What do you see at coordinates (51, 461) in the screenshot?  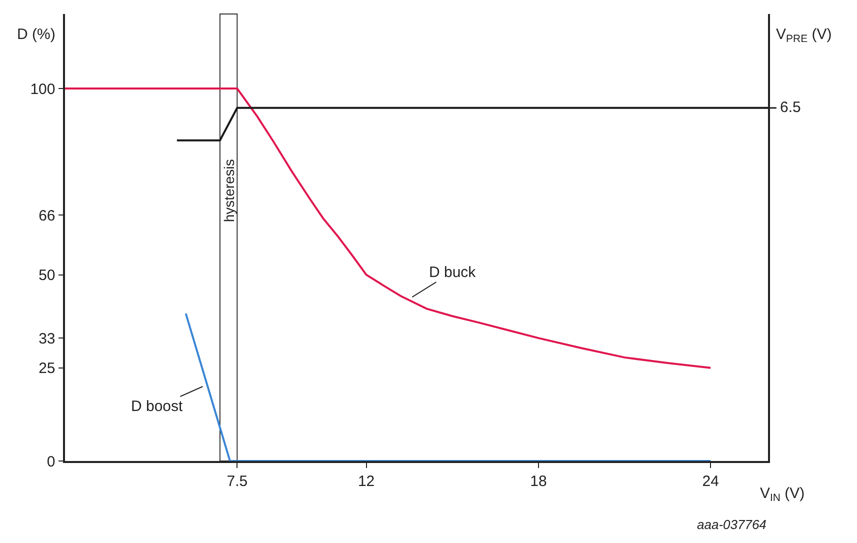 I see `y-tick-label: 0` at bounding box center [51, 461].